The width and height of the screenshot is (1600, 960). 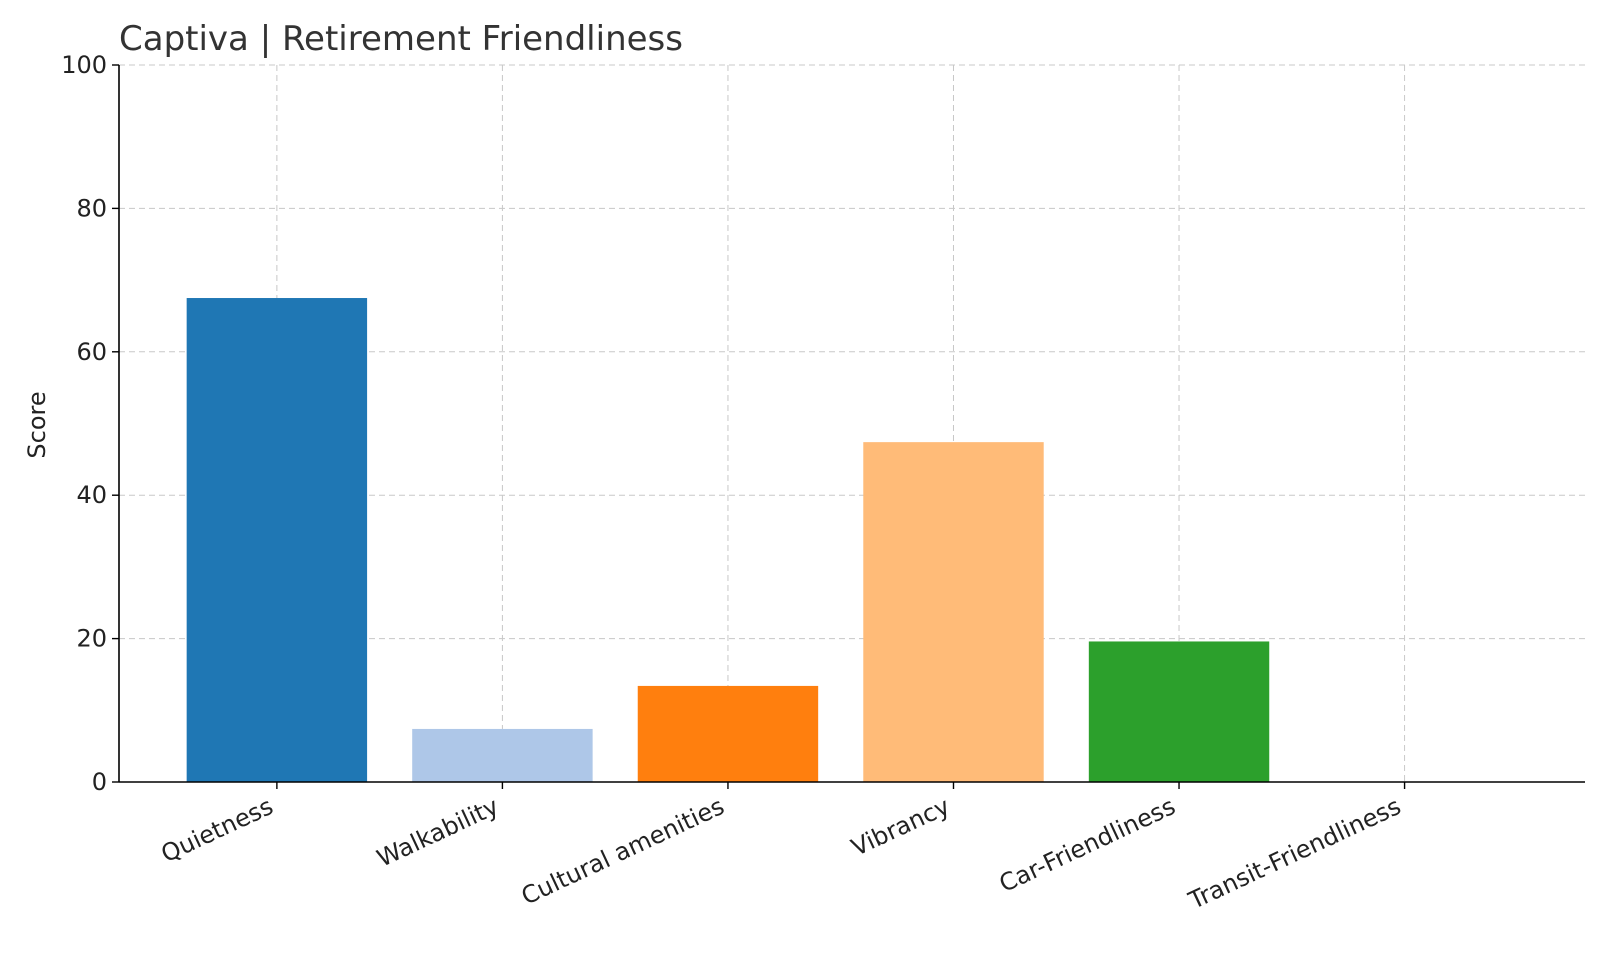 What do you see at coordinates (217, 830) in the screenshot?
I see `x-tick-label: Quietness` at bounding box center [217, 830].